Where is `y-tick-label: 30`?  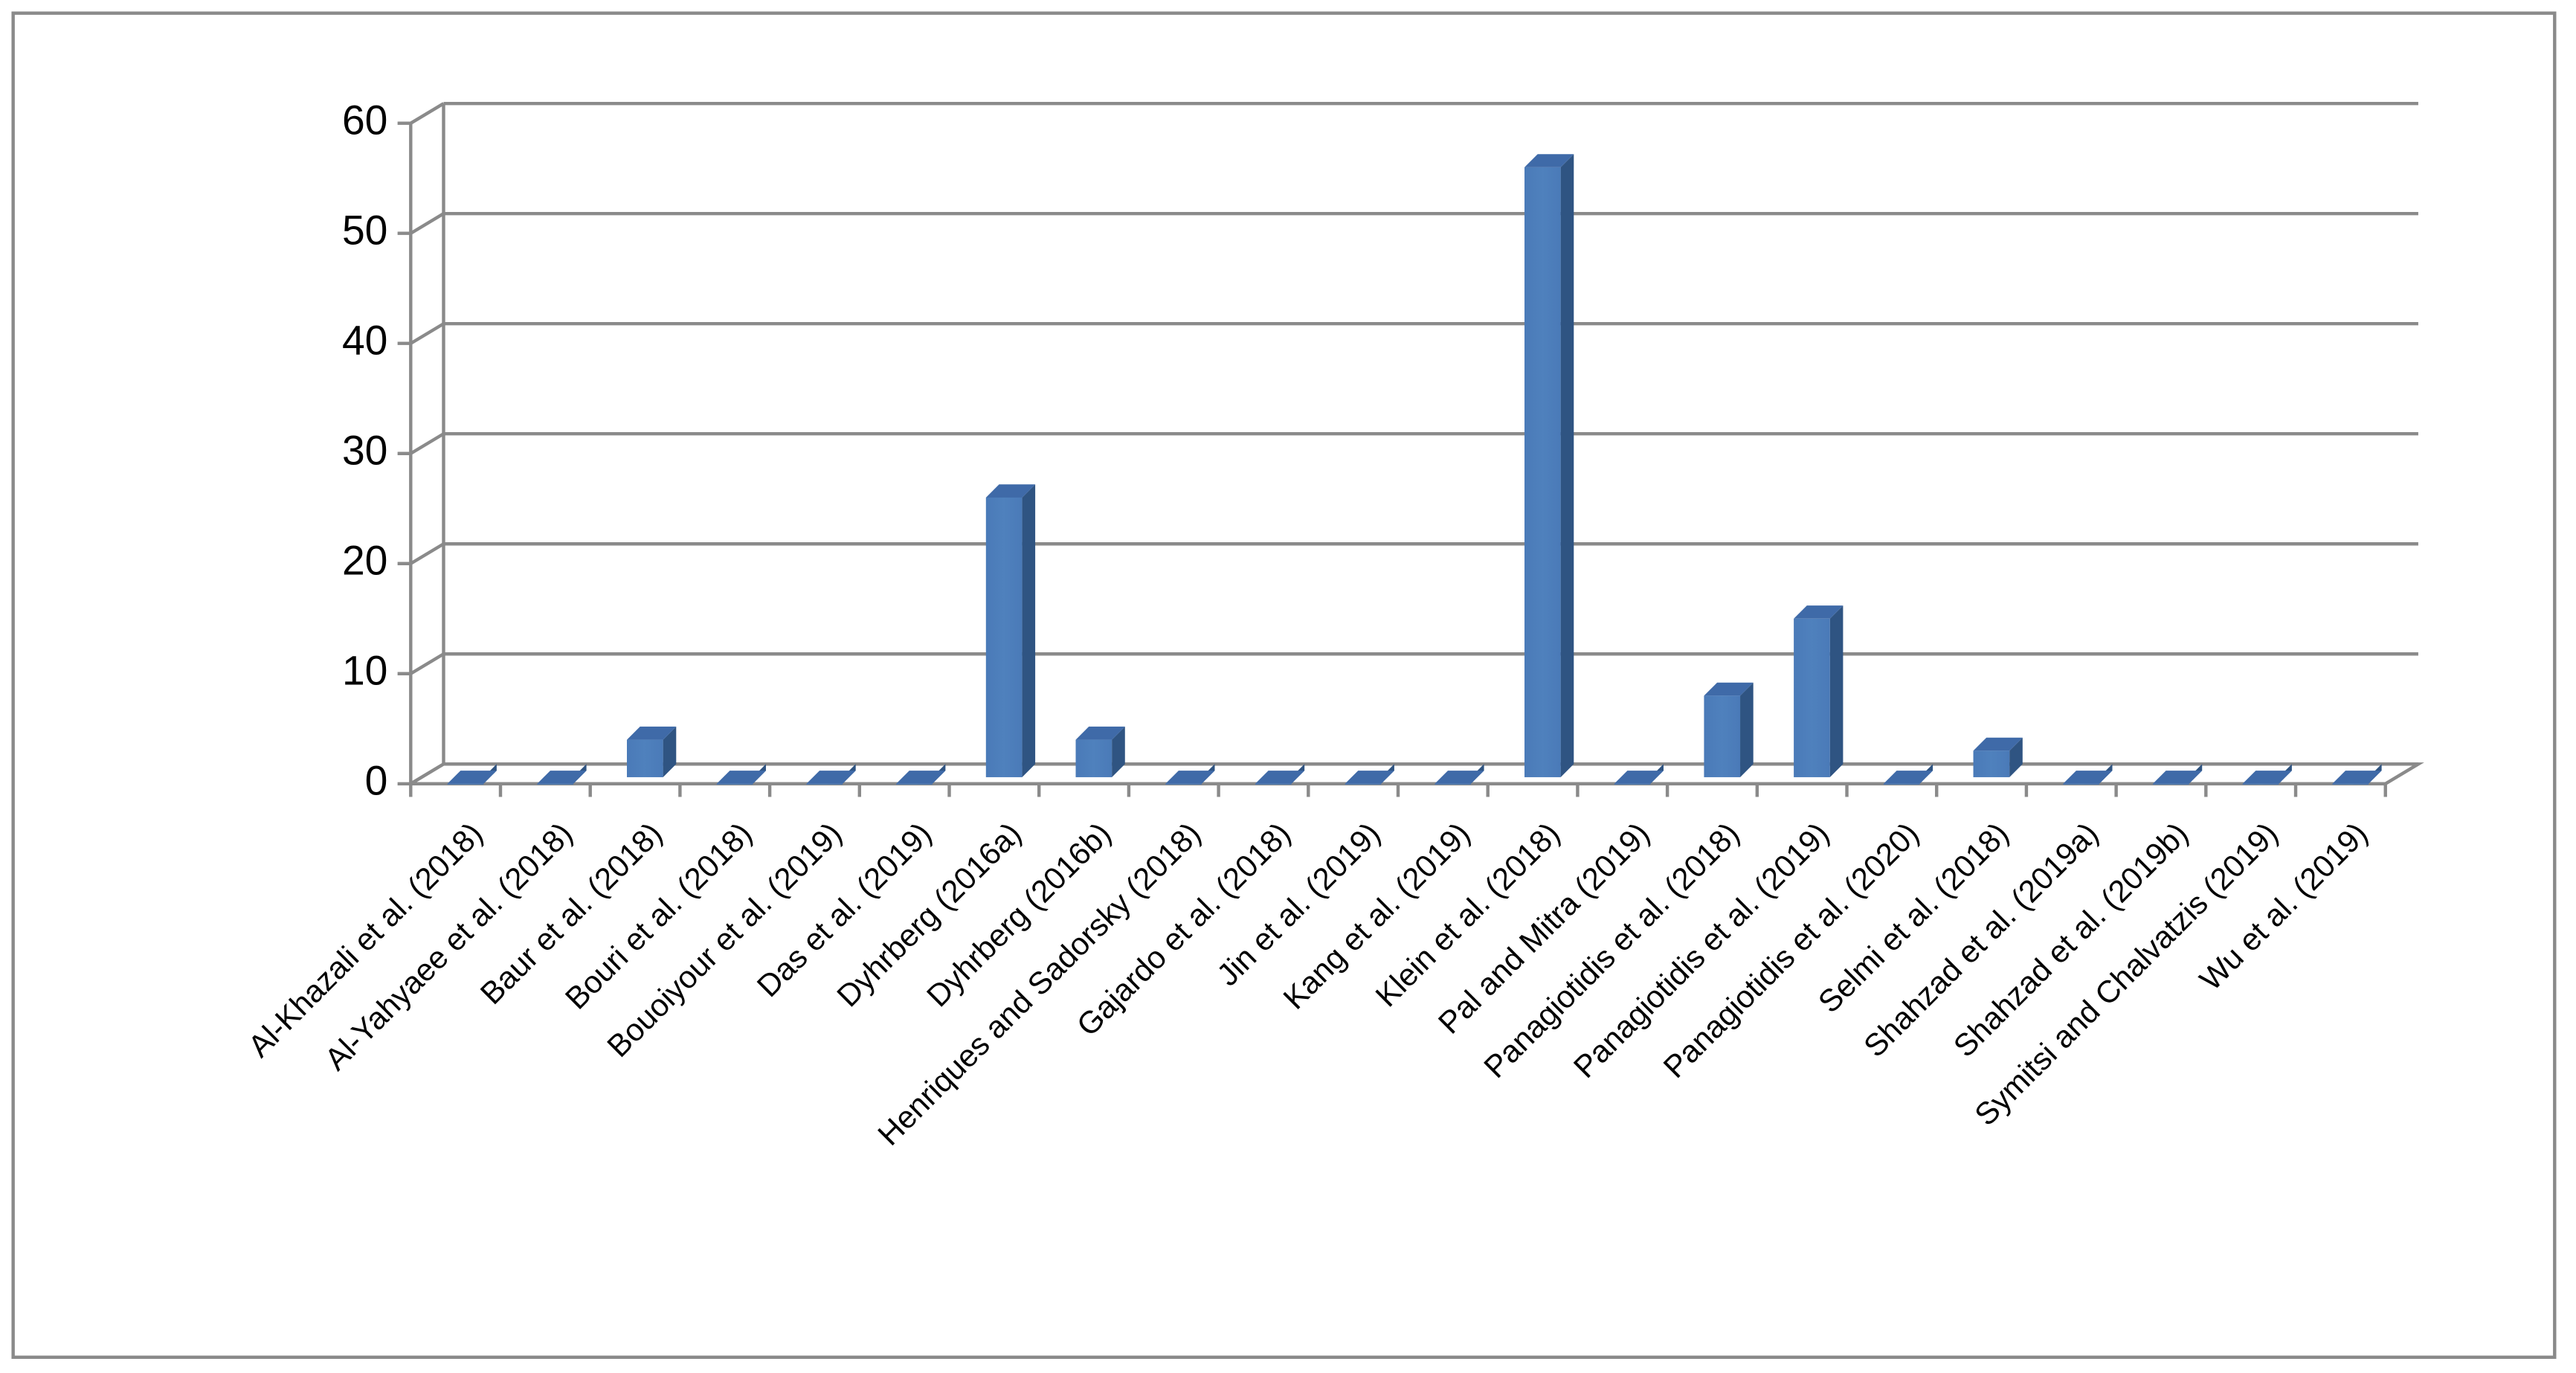
y-tick-label: 30 is located at coordinates (364, 450).